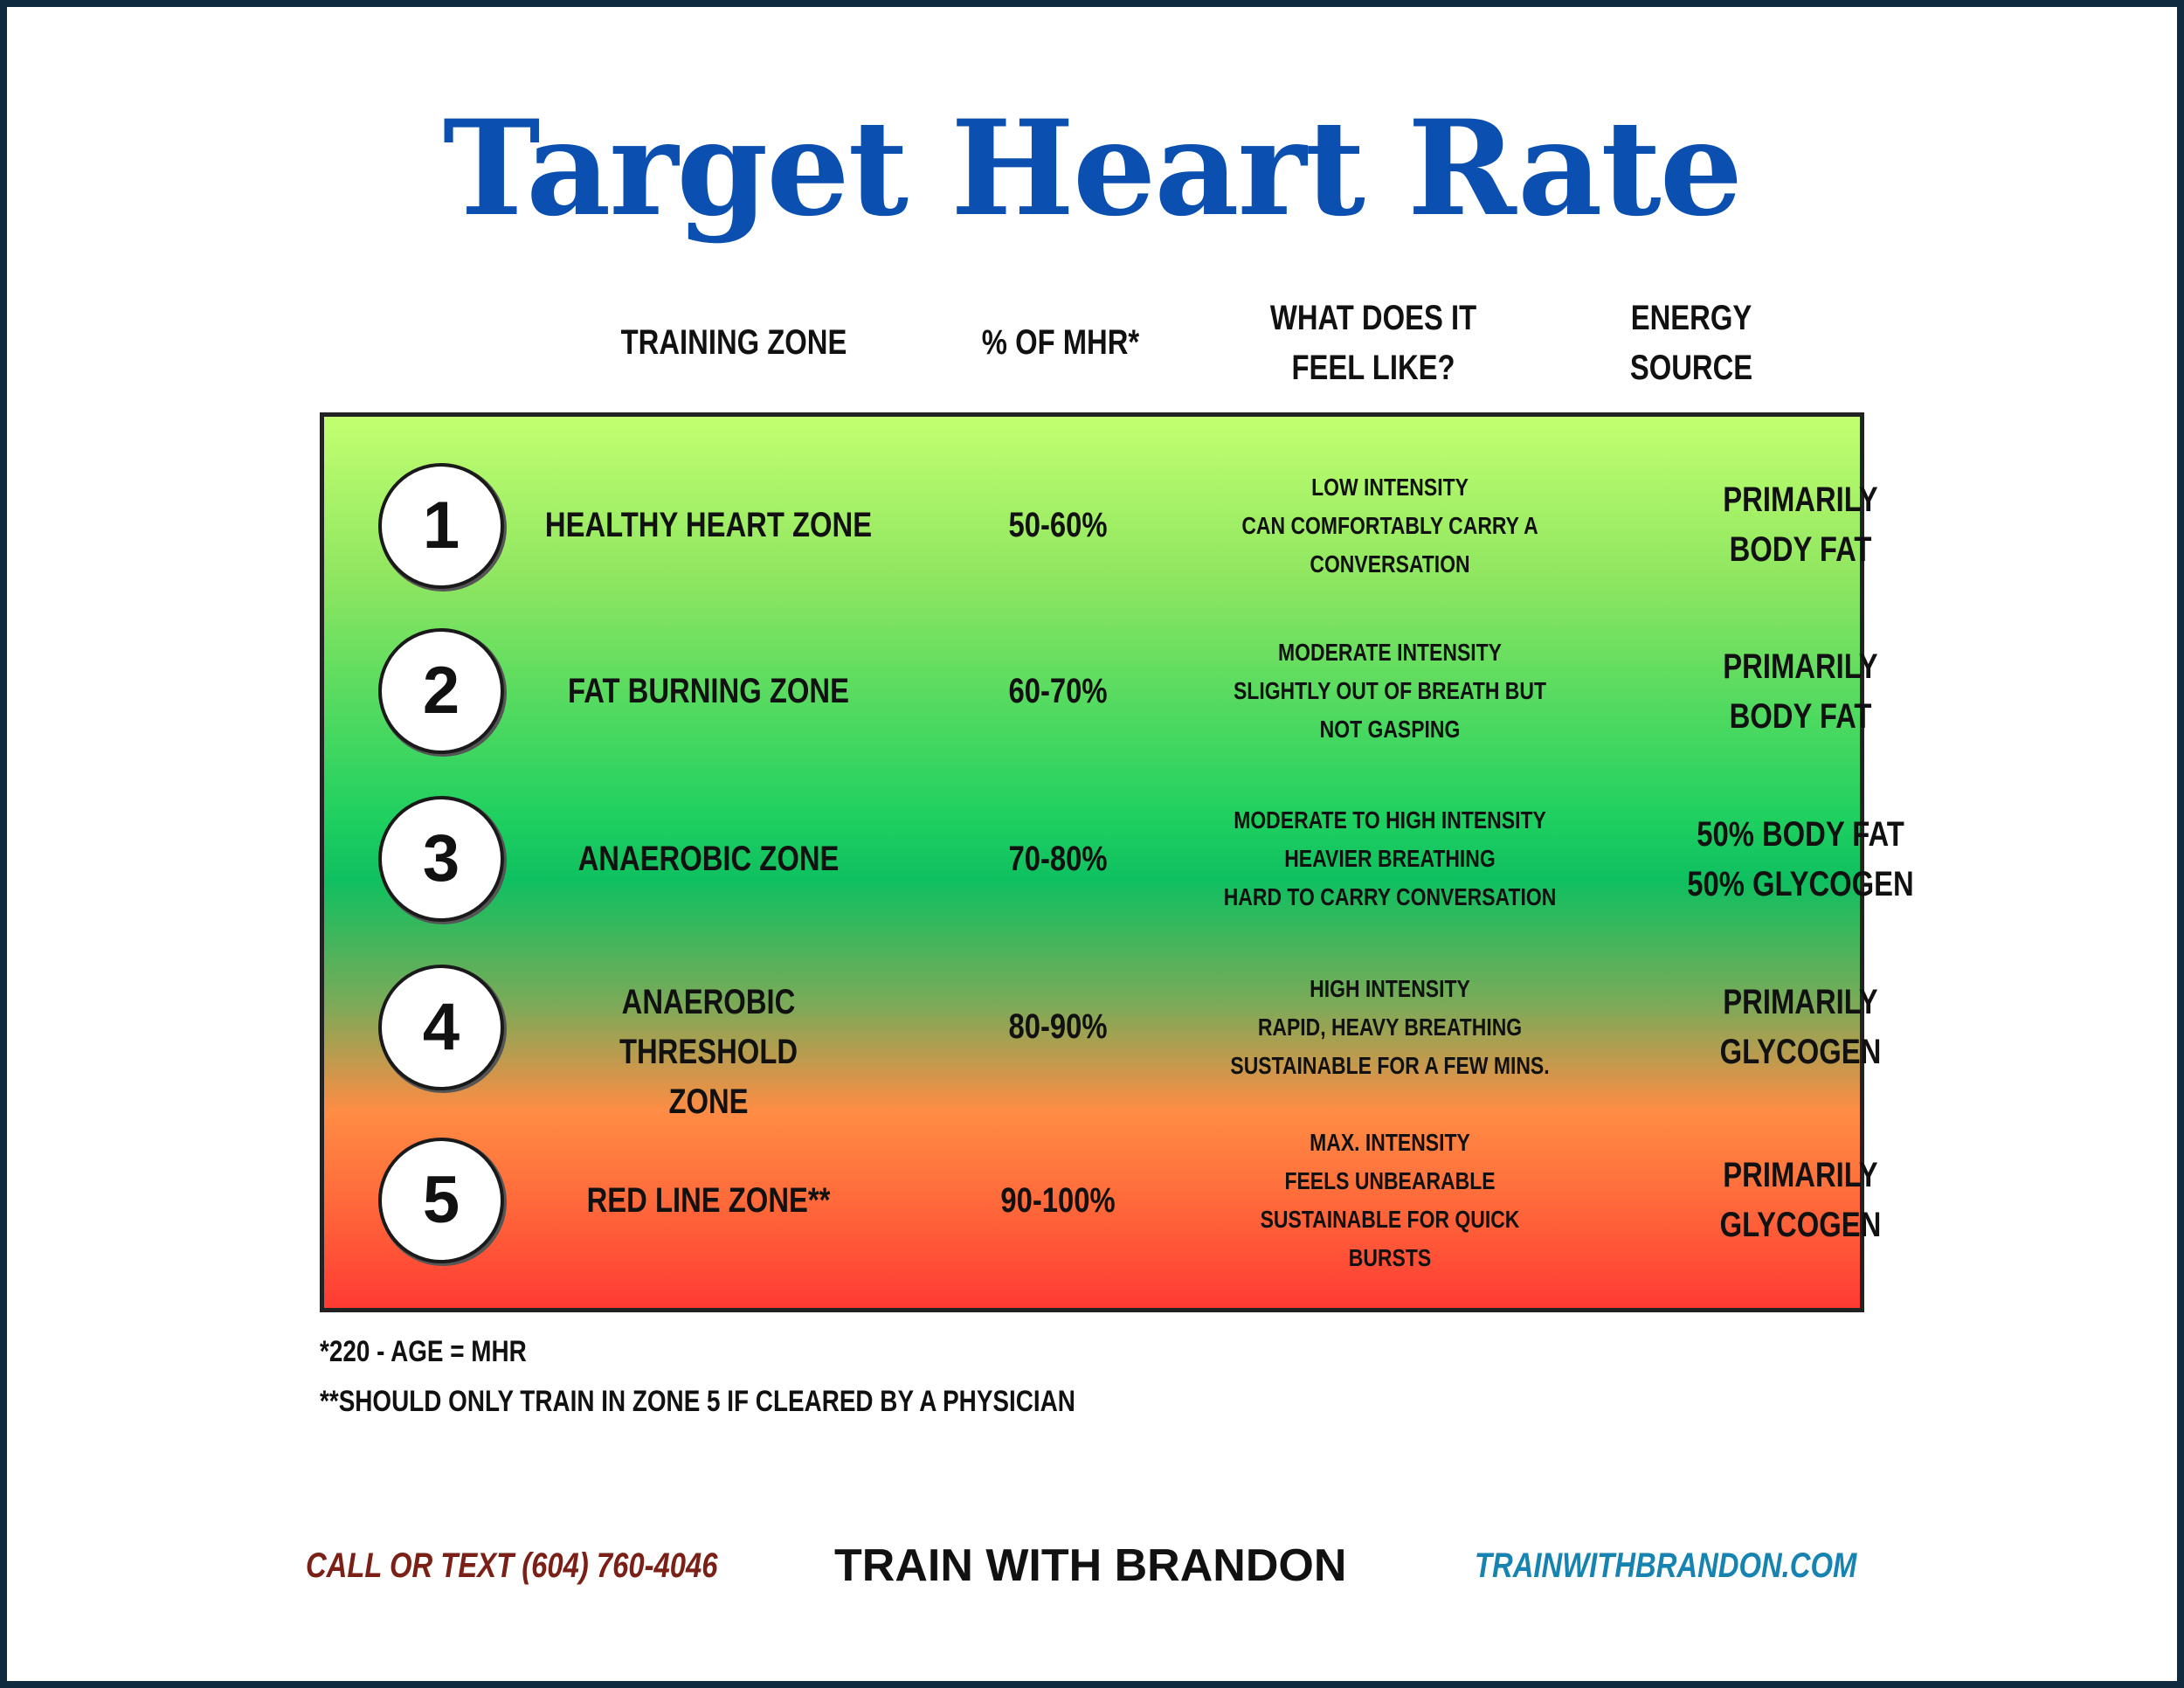 The image size is (2184, 1688). What do you see at coordinates (1390, 729) in the screenshot?
I see `zone-feel-line: not gasping` at bounding box center [1390, 729].